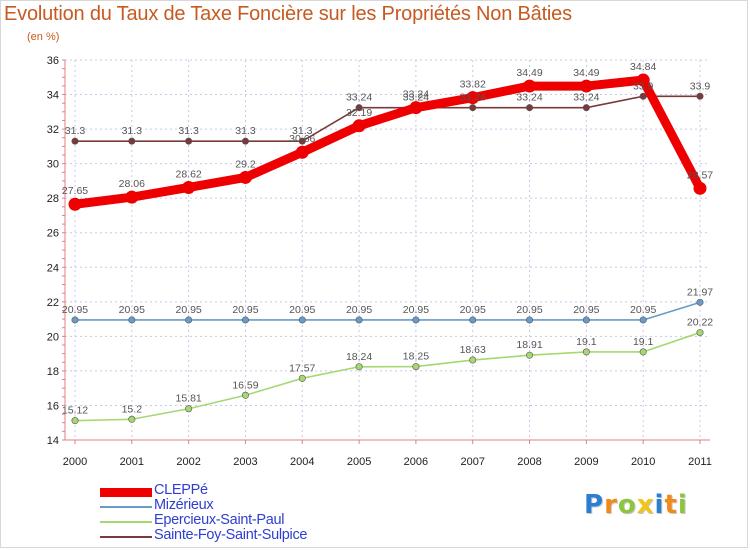 Image resolution: width=750 pixels, height=550 pixels. I want to click on y-tick-label: 20, so click(53, 337).